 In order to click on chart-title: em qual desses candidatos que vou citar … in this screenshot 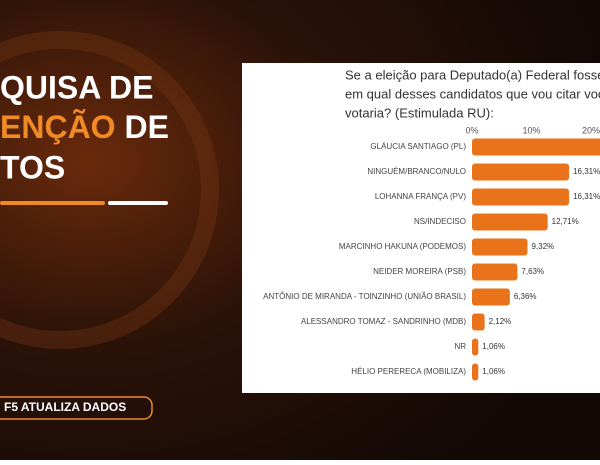, I will do `click(472, 93)`.